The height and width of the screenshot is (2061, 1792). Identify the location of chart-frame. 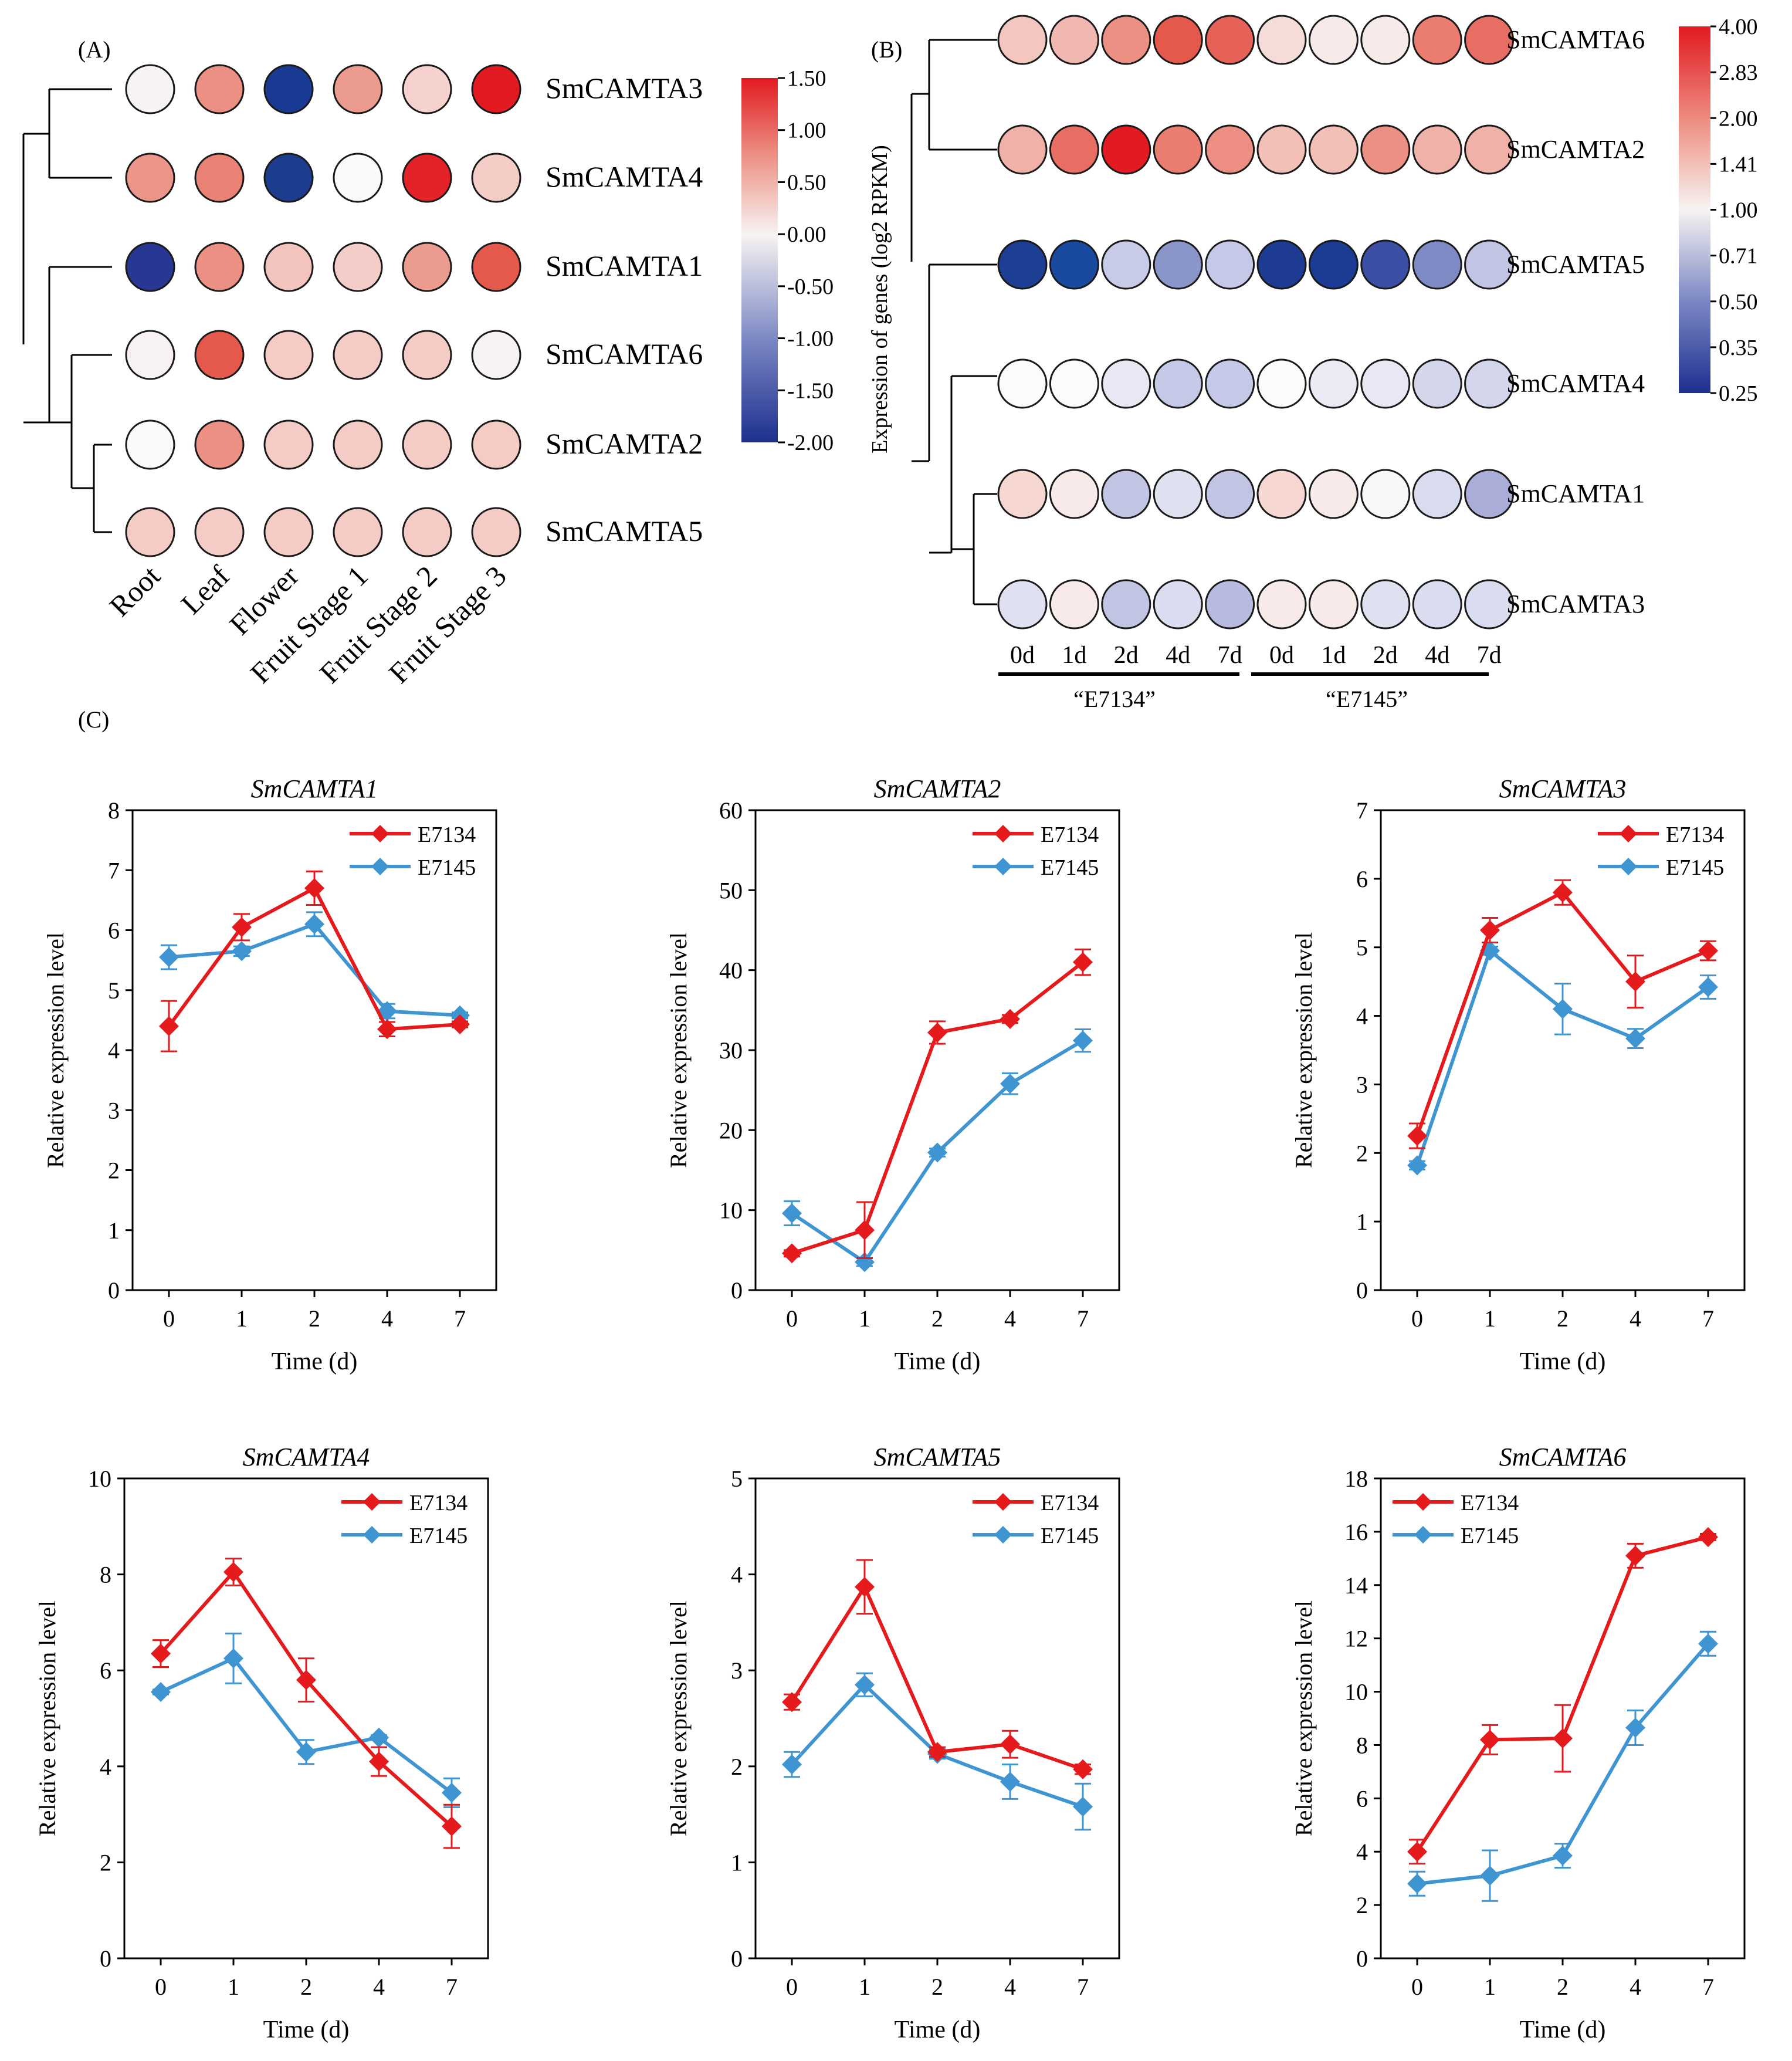
(306, 1718).